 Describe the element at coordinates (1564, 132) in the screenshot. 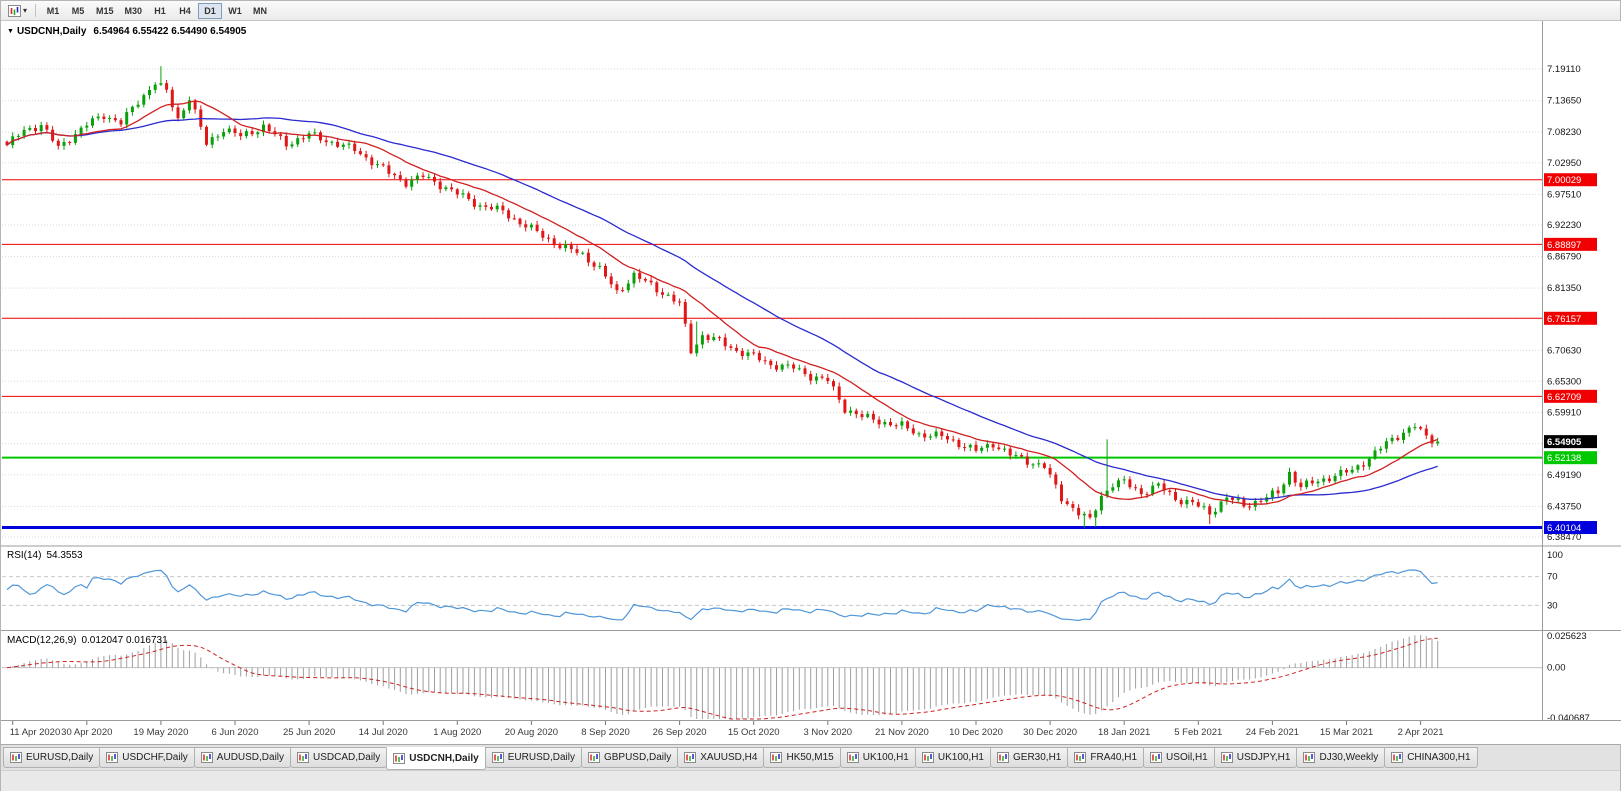

I see `svg-text: 7.08230` at that location.